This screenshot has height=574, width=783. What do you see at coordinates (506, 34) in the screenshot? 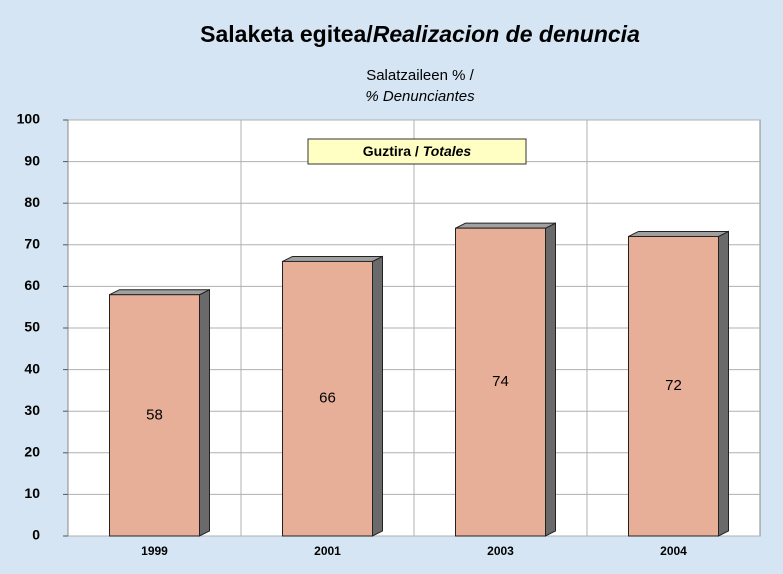
I see `title-part: Realizacion de denuncia` at bounding box center [506, 34].